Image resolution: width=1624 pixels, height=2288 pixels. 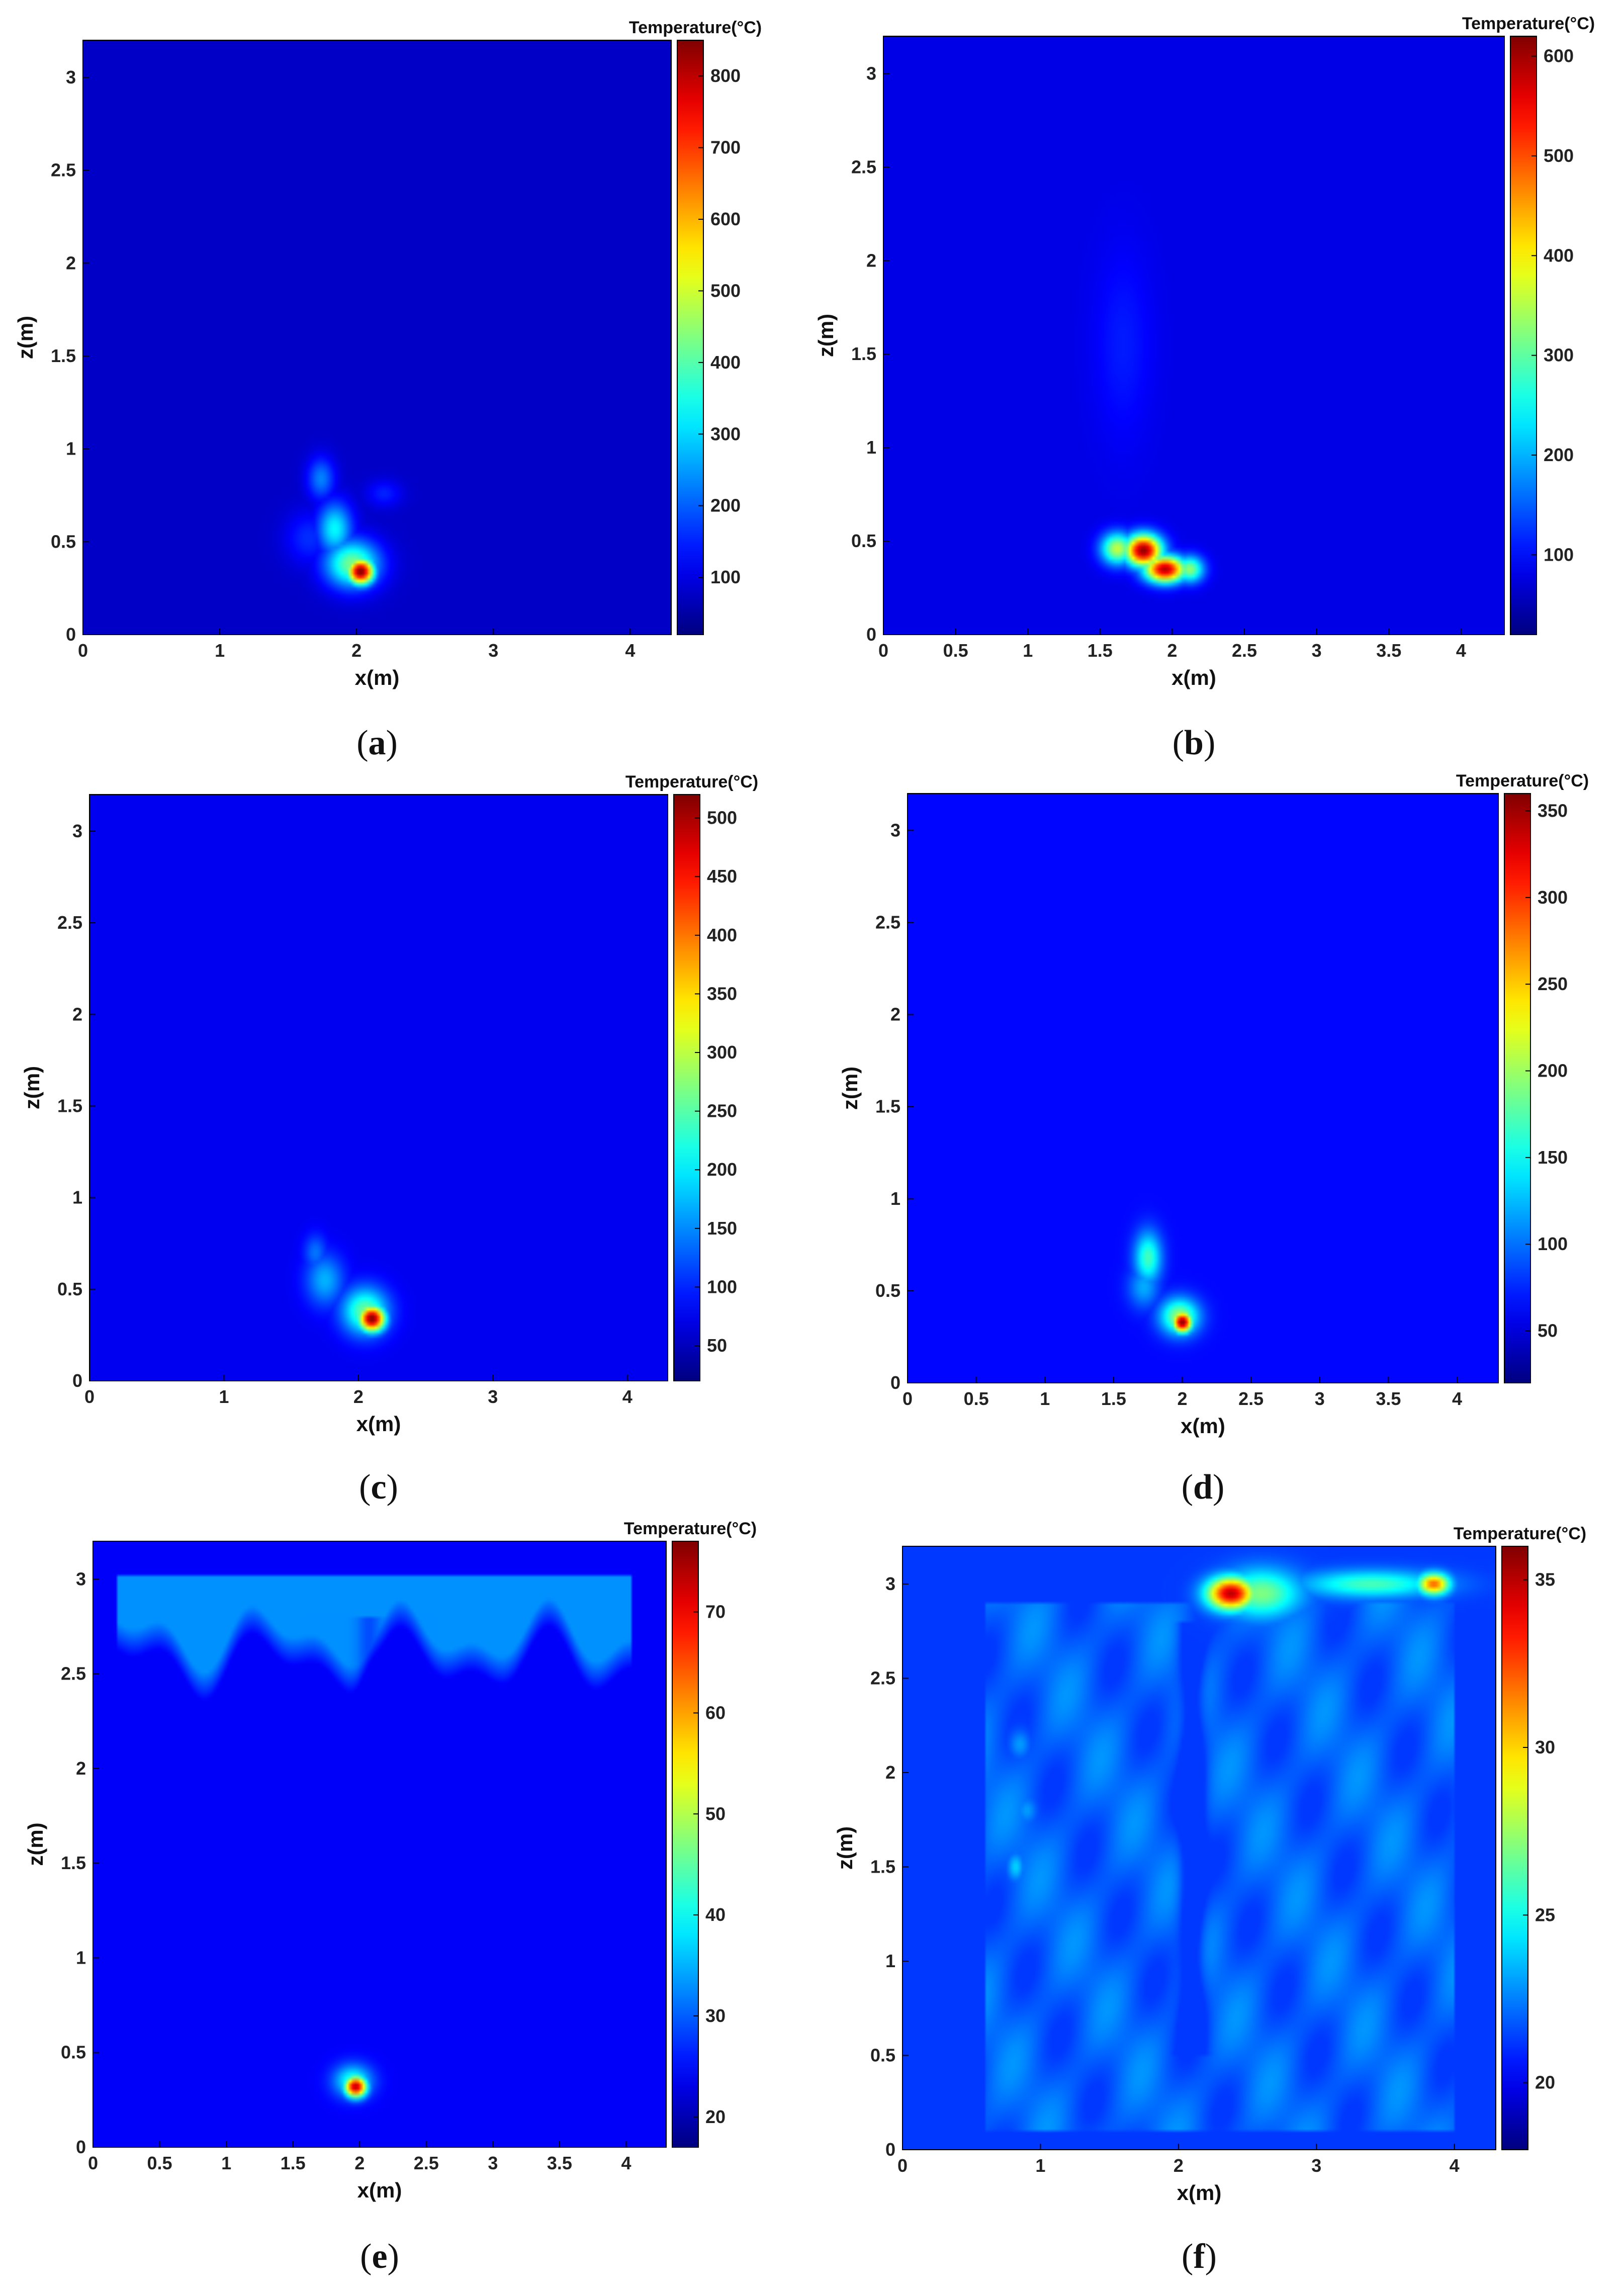 I want to click on x-tick-label: 1.5, so click(x=293, y=2163).